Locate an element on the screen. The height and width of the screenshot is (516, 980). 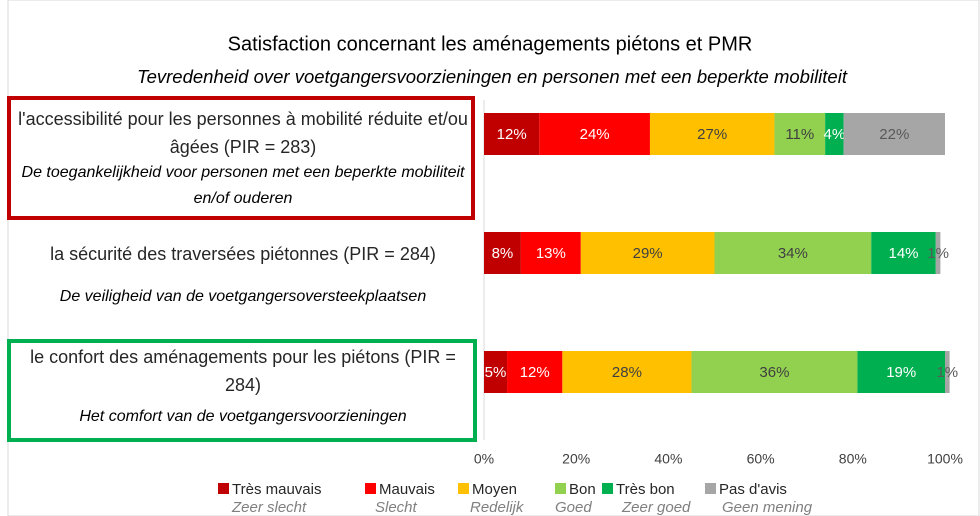
x-tick-label: 20% is located at coordinates (576, 459).